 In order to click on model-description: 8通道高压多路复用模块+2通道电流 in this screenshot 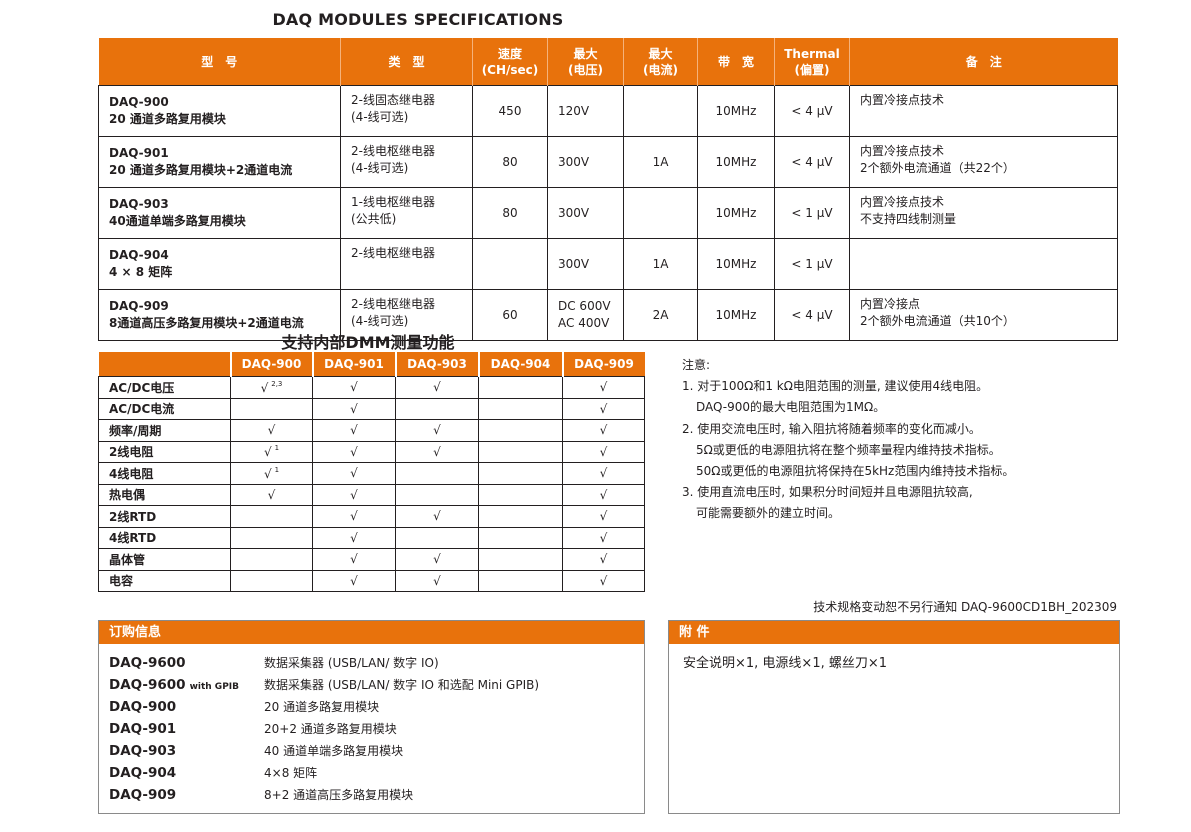, I will do `click(206, 323)`.